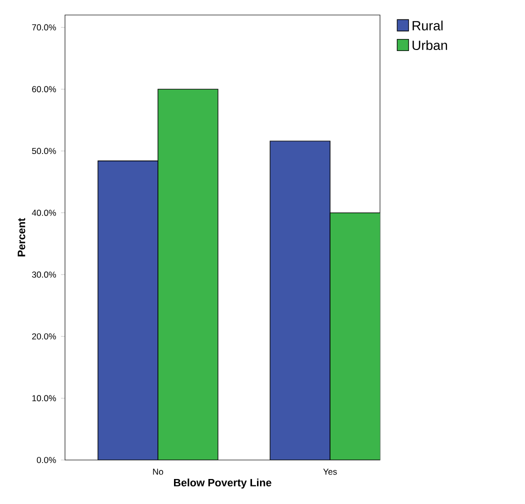 This screenshot has height=504, width=525. What do you see at coordinates (128, 310) in the screenshot?
I see `bar` at bounding box center [128, 310].